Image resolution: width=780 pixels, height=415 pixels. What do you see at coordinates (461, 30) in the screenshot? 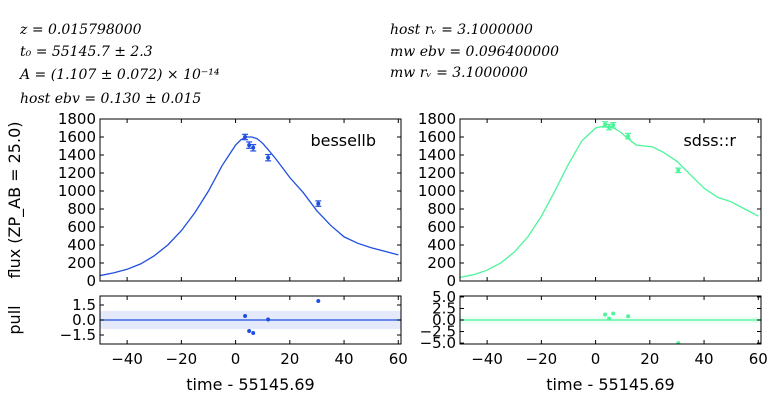
I see `param-host-rv: host rᵥ = 3.1000000` at bounding box center [461, 30].